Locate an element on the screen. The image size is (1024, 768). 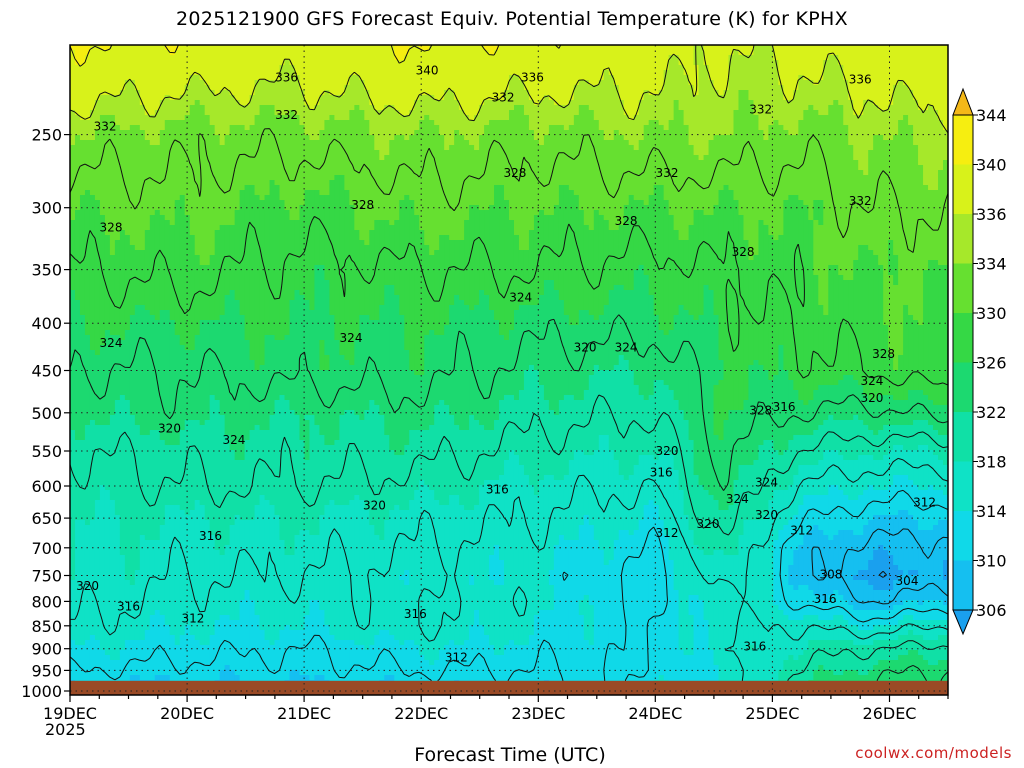
colorbar-tick-label: 336 is located at coordinates (991, 214).